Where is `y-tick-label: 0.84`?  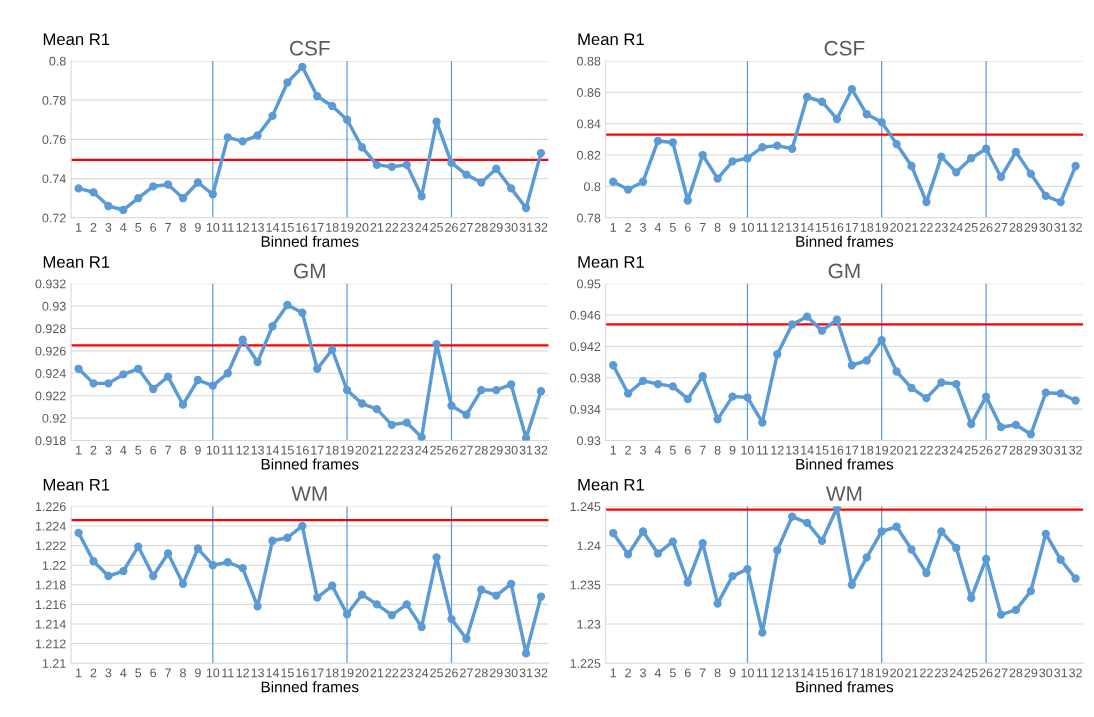
y-tick-label: 0.84 is located at coordinates (589, 124).